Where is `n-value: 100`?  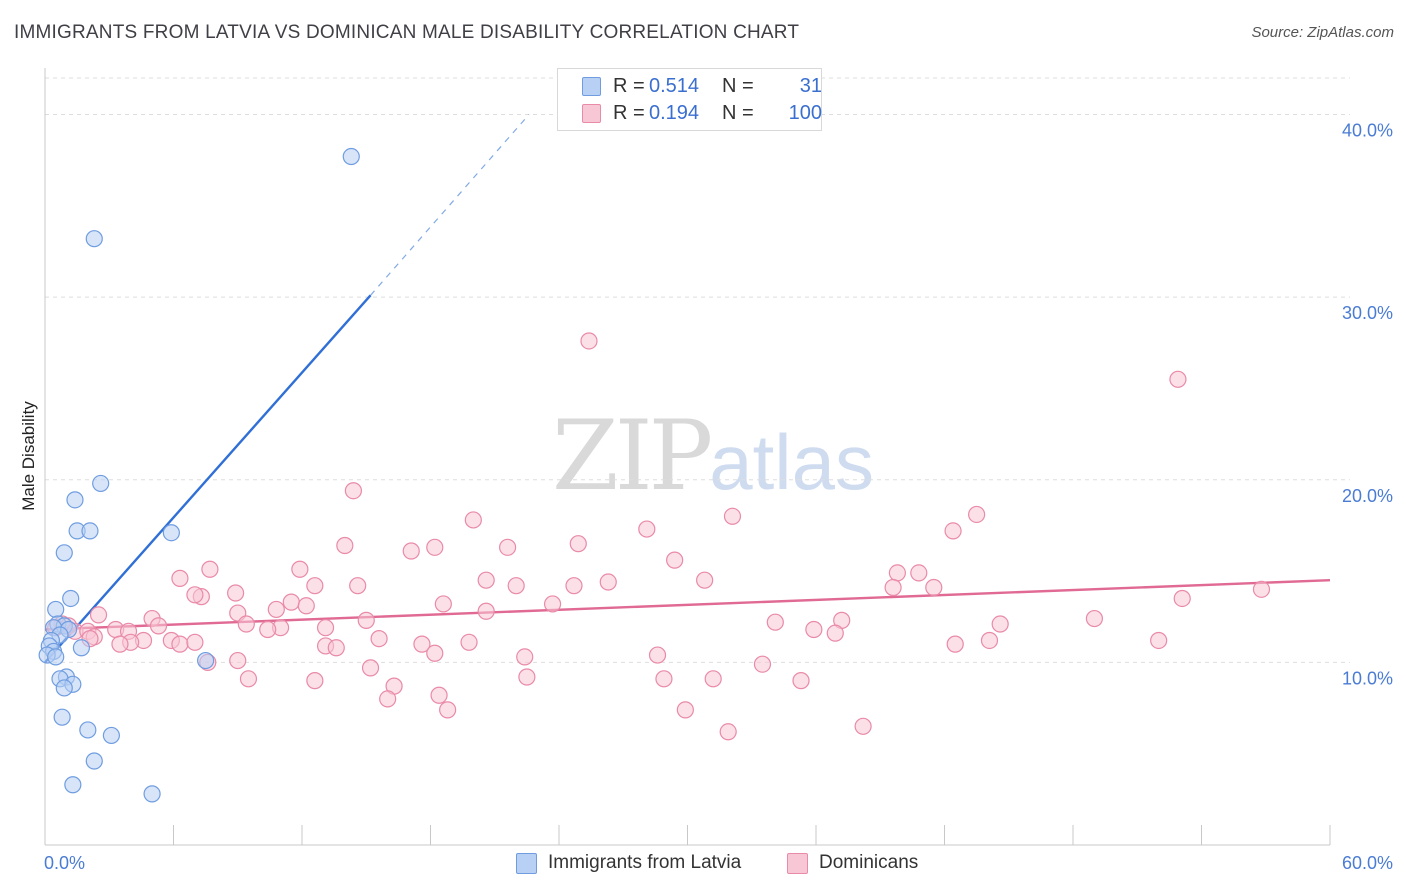
n-value: 100 is located at coordinates (805, 113).